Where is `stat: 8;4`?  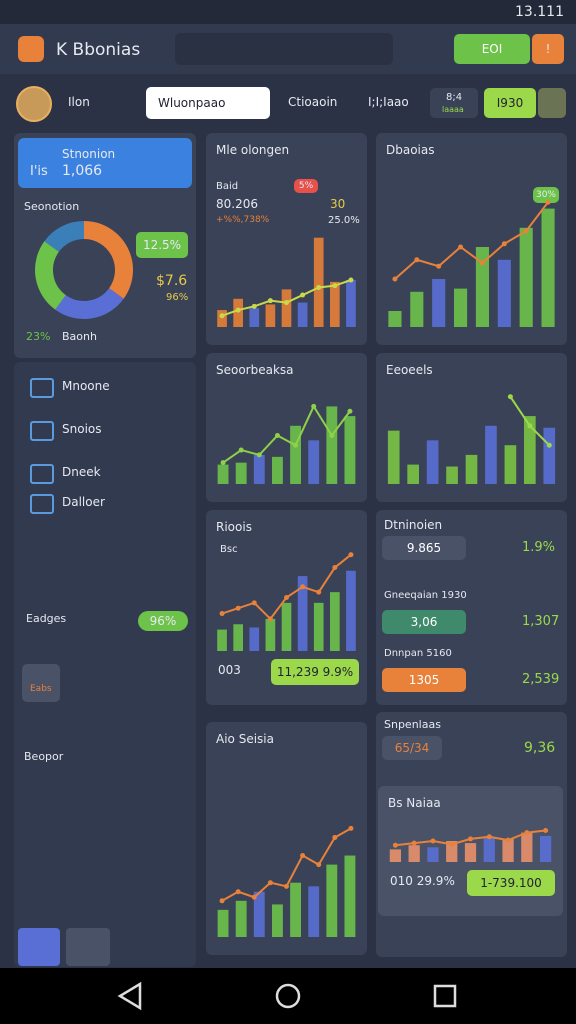
stat: 8;4 is located at coordinates (454, 97).